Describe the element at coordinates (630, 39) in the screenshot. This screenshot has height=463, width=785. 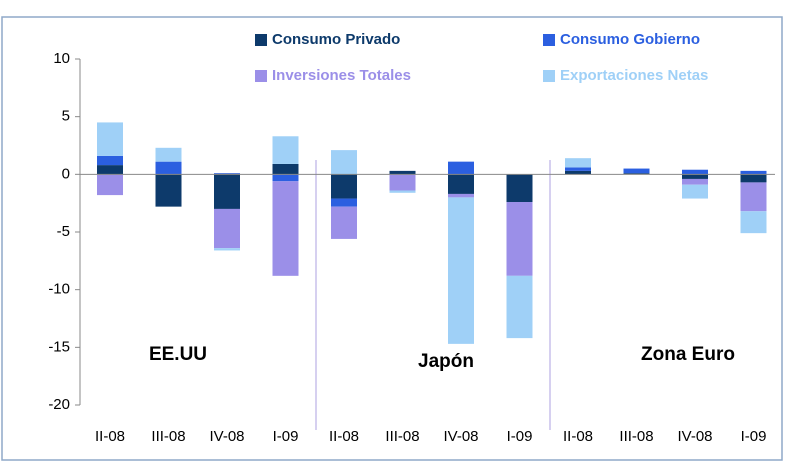
I see `legend-label: Consumo Gobierno` at that location.